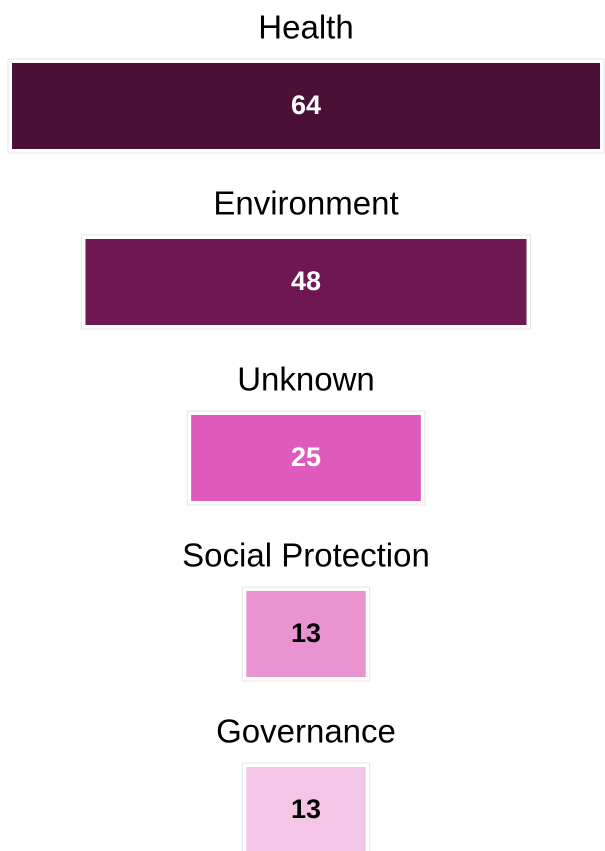 This screenshot has height=851, width=605. What do you see at coordinates (306, 555) in the screenshot?
I see `category-label: Social Protection` at bounding box center [306, 555].